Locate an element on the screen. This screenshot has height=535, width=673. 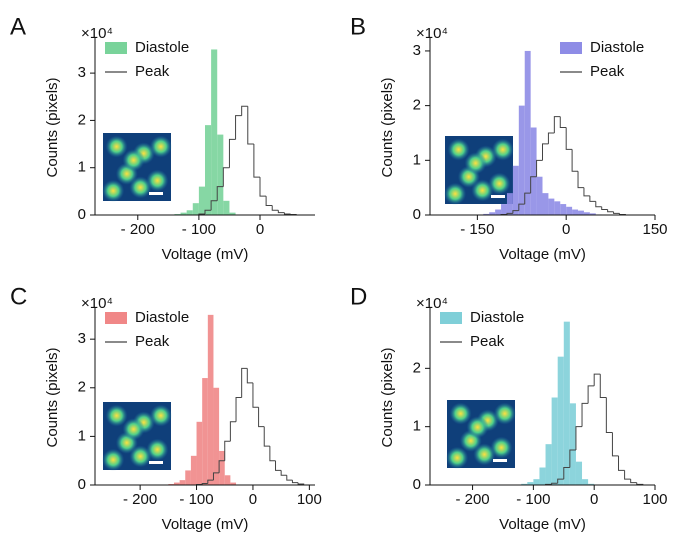
x-tick-label: - 200 is located at coordinates (140, 499).